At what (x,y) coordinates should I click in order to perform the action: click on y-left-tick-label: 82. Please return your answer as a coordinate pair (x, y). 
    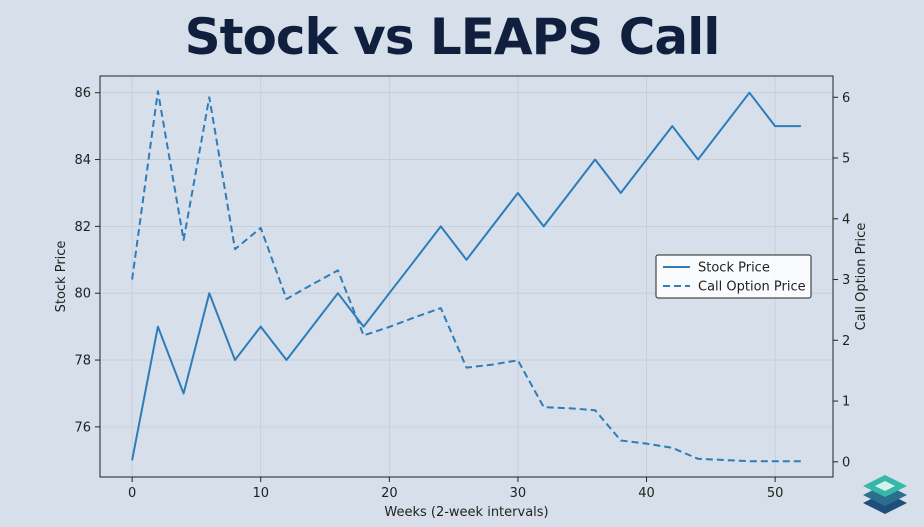
    Looking at the image, I should click on (82, 227).